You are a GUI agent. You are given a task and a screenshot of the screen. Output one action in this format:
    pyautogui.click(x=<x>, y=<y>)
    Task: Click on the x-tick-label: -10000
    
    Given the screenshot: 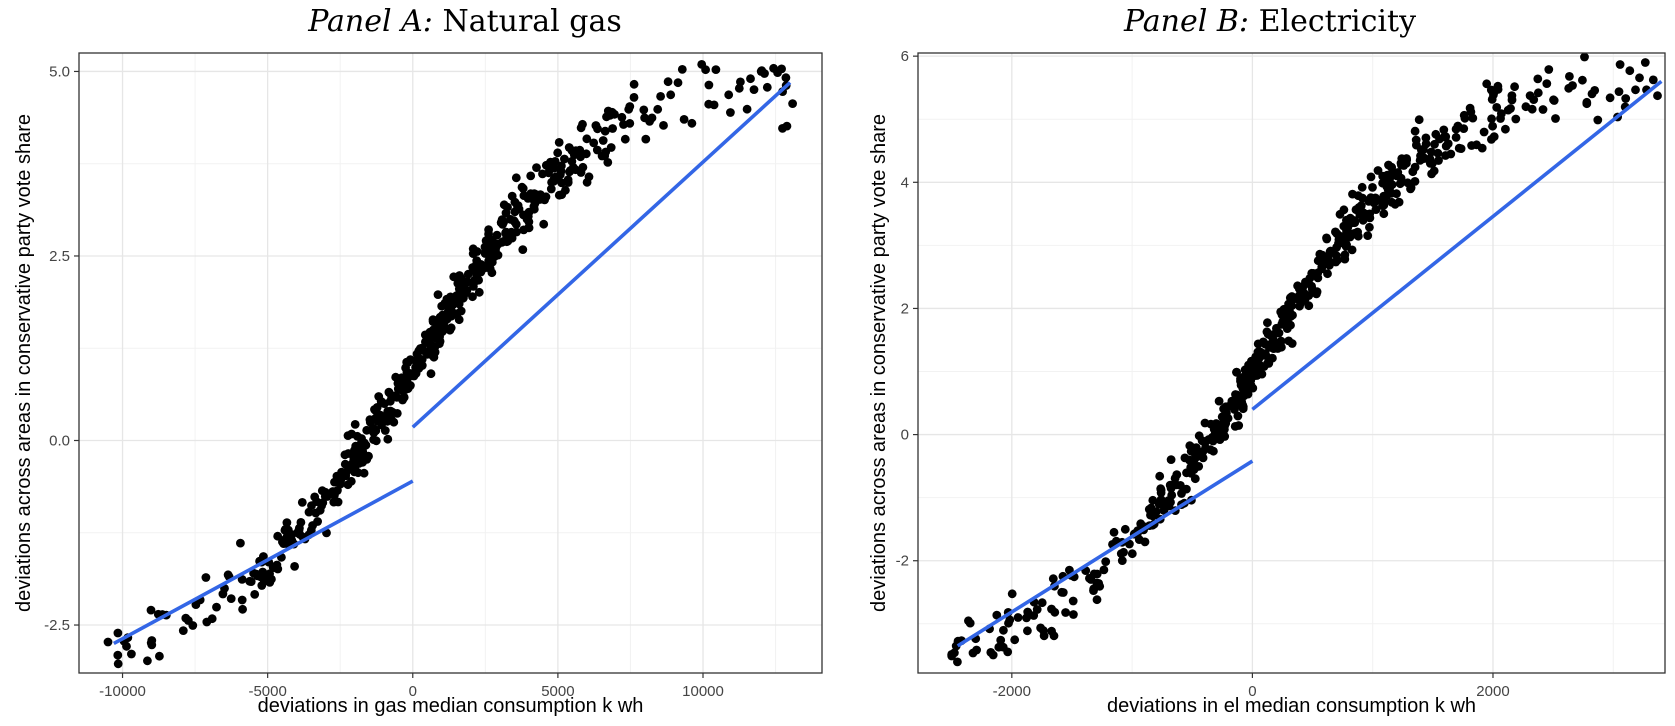 What is the action you would take?
    pyautogui.click(x=122, y=691)
    